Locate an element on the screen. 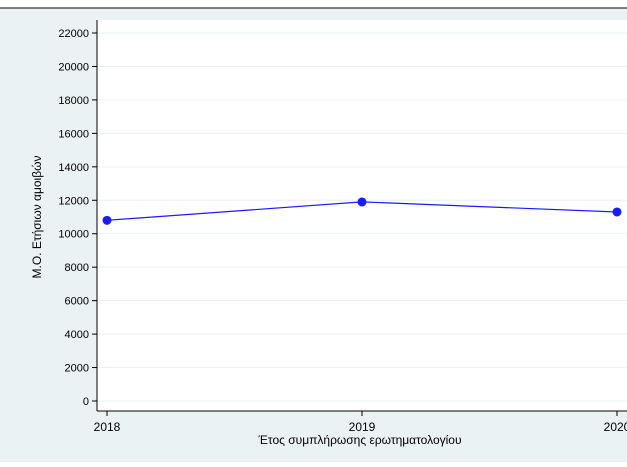  x-tick-label: 2020 is located at coordinates (615, 427).